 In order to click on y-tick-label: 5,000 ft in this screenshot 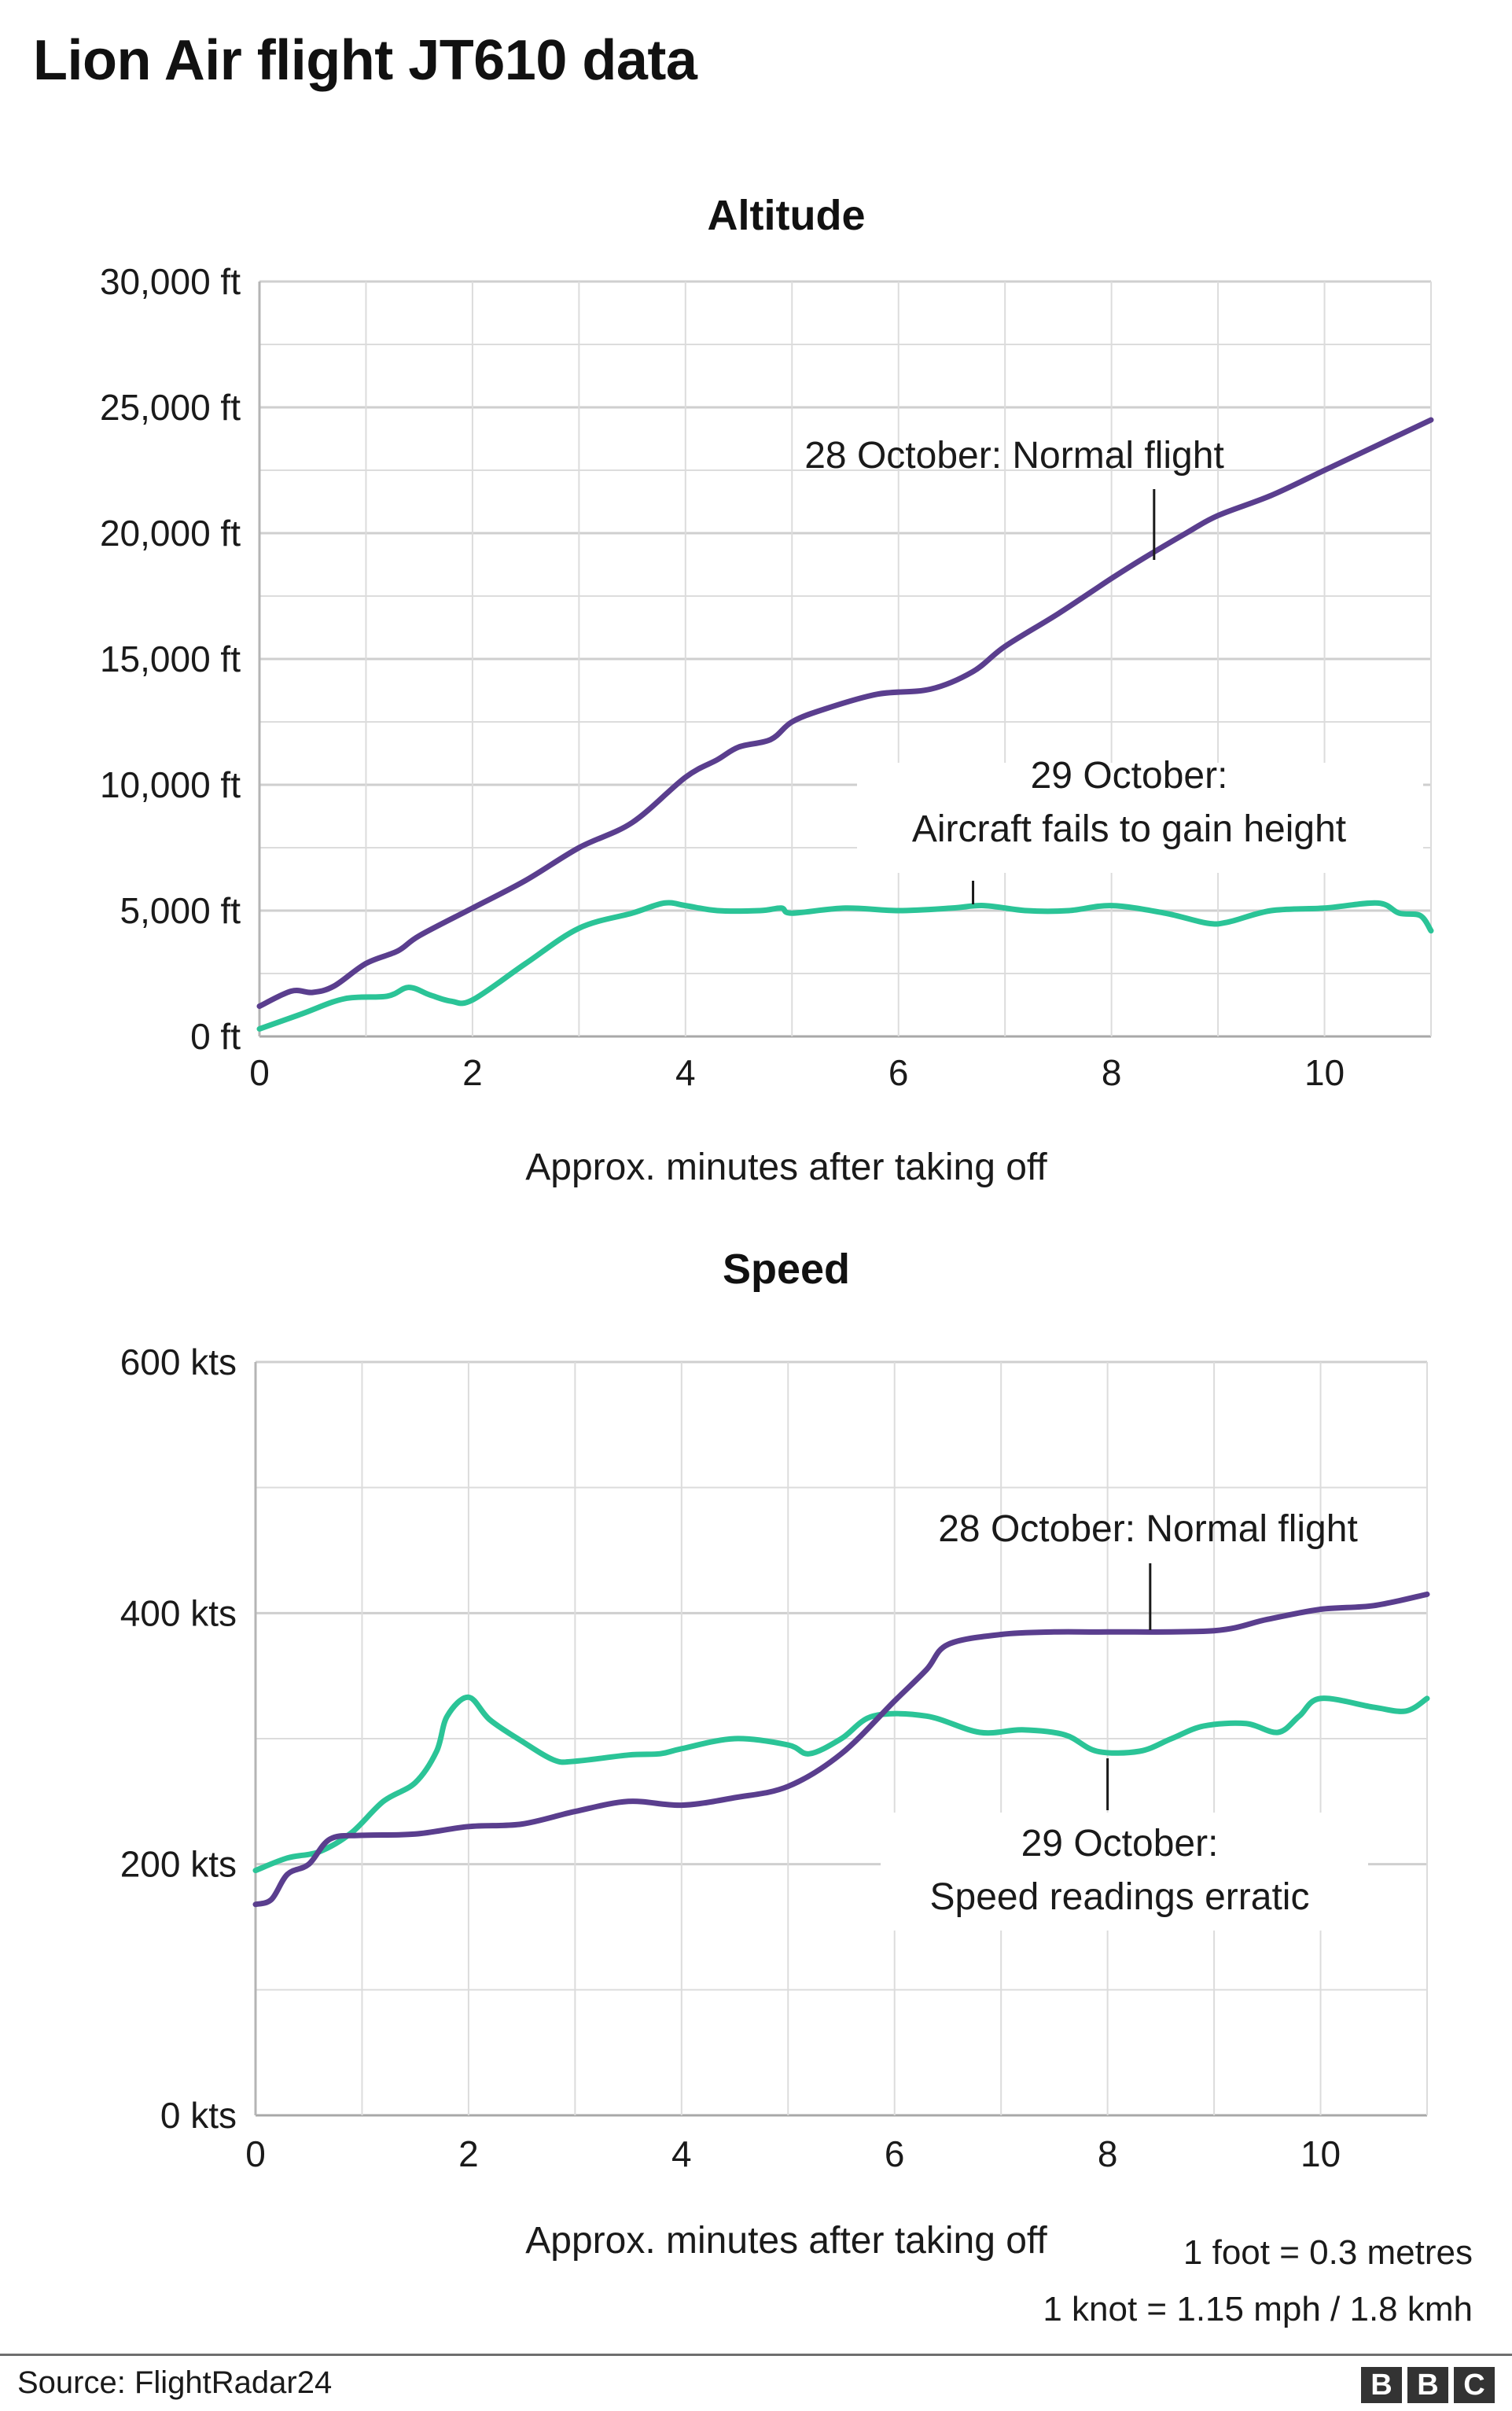, I will do `click(180, 910)`.